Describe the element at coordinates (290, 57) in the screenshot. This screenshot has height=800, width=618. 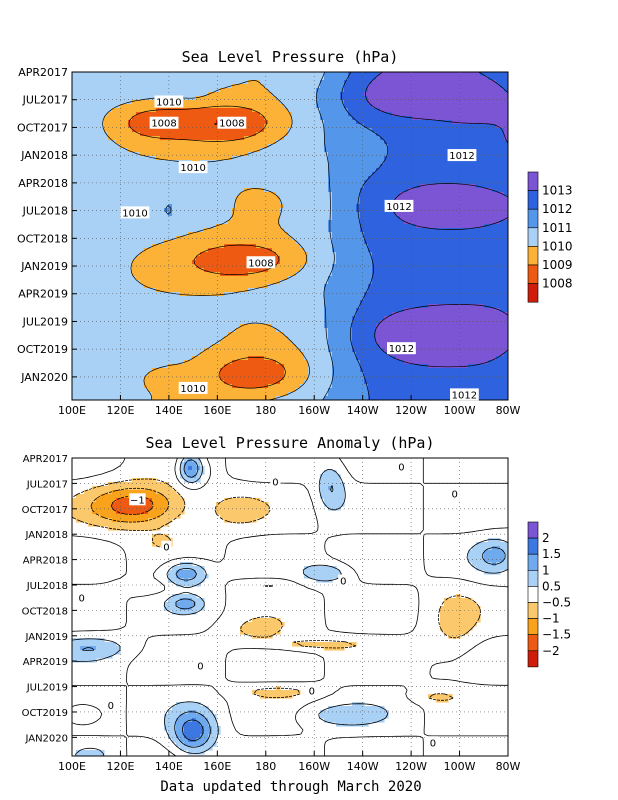
I see `top-title: Sea Level Pressure (hPa)` at that location.